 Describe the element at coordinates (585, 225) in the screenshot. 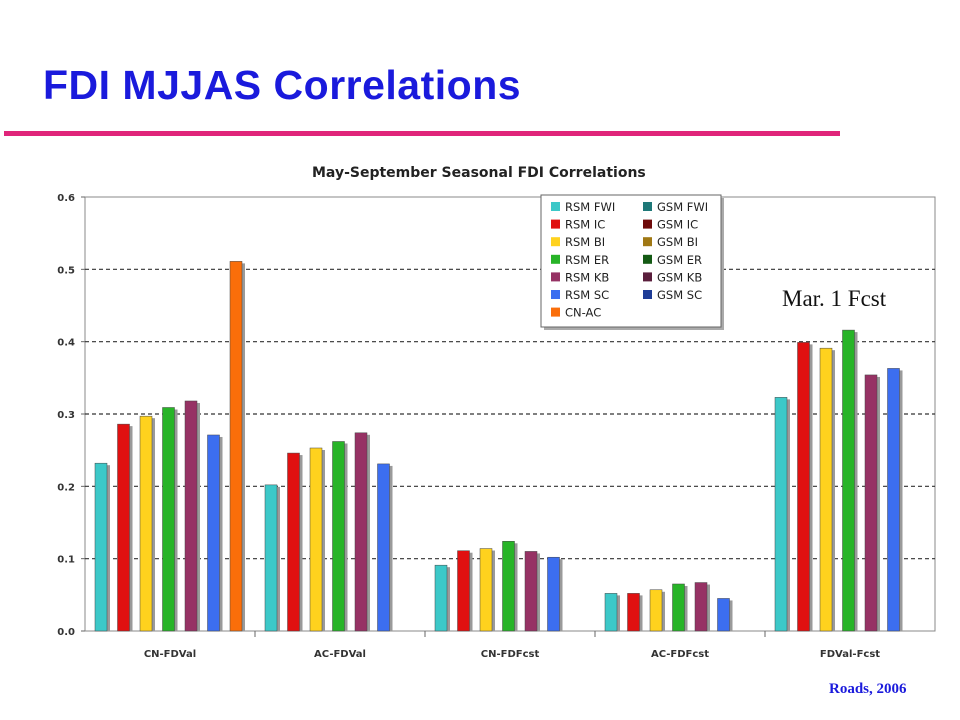

I see `legend-label: RSM IC` at that location.